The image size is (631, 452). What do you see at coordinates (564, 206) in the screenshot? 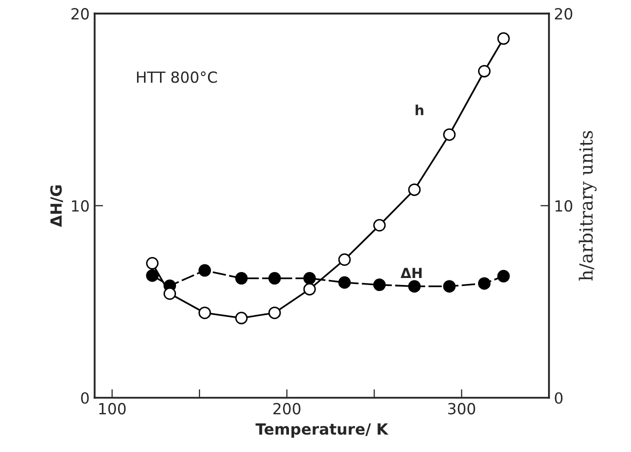
I see `y2-tick-label: 10` at bounding box center [564, 206].